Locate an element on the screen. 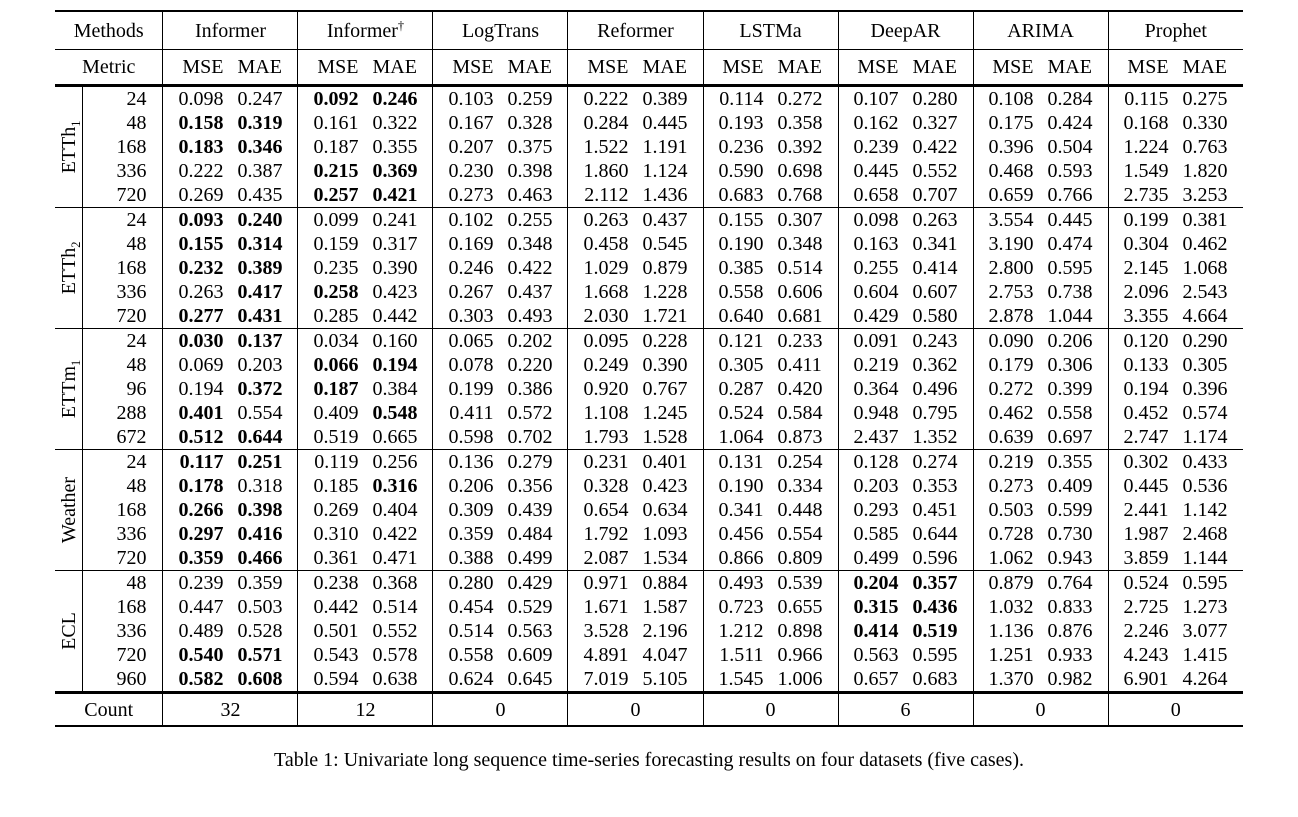  horizon-cell: 24 is located at coordinates (123, 340).